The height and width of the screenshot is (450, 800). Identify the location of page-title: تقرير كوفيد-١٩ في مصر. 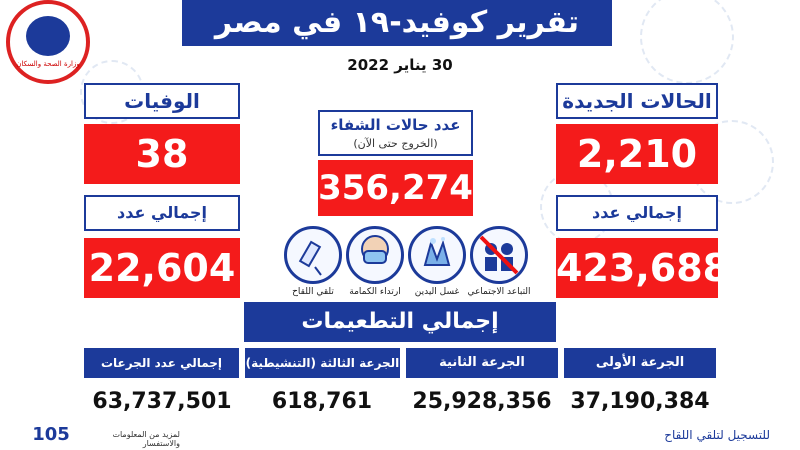
(397, 23).